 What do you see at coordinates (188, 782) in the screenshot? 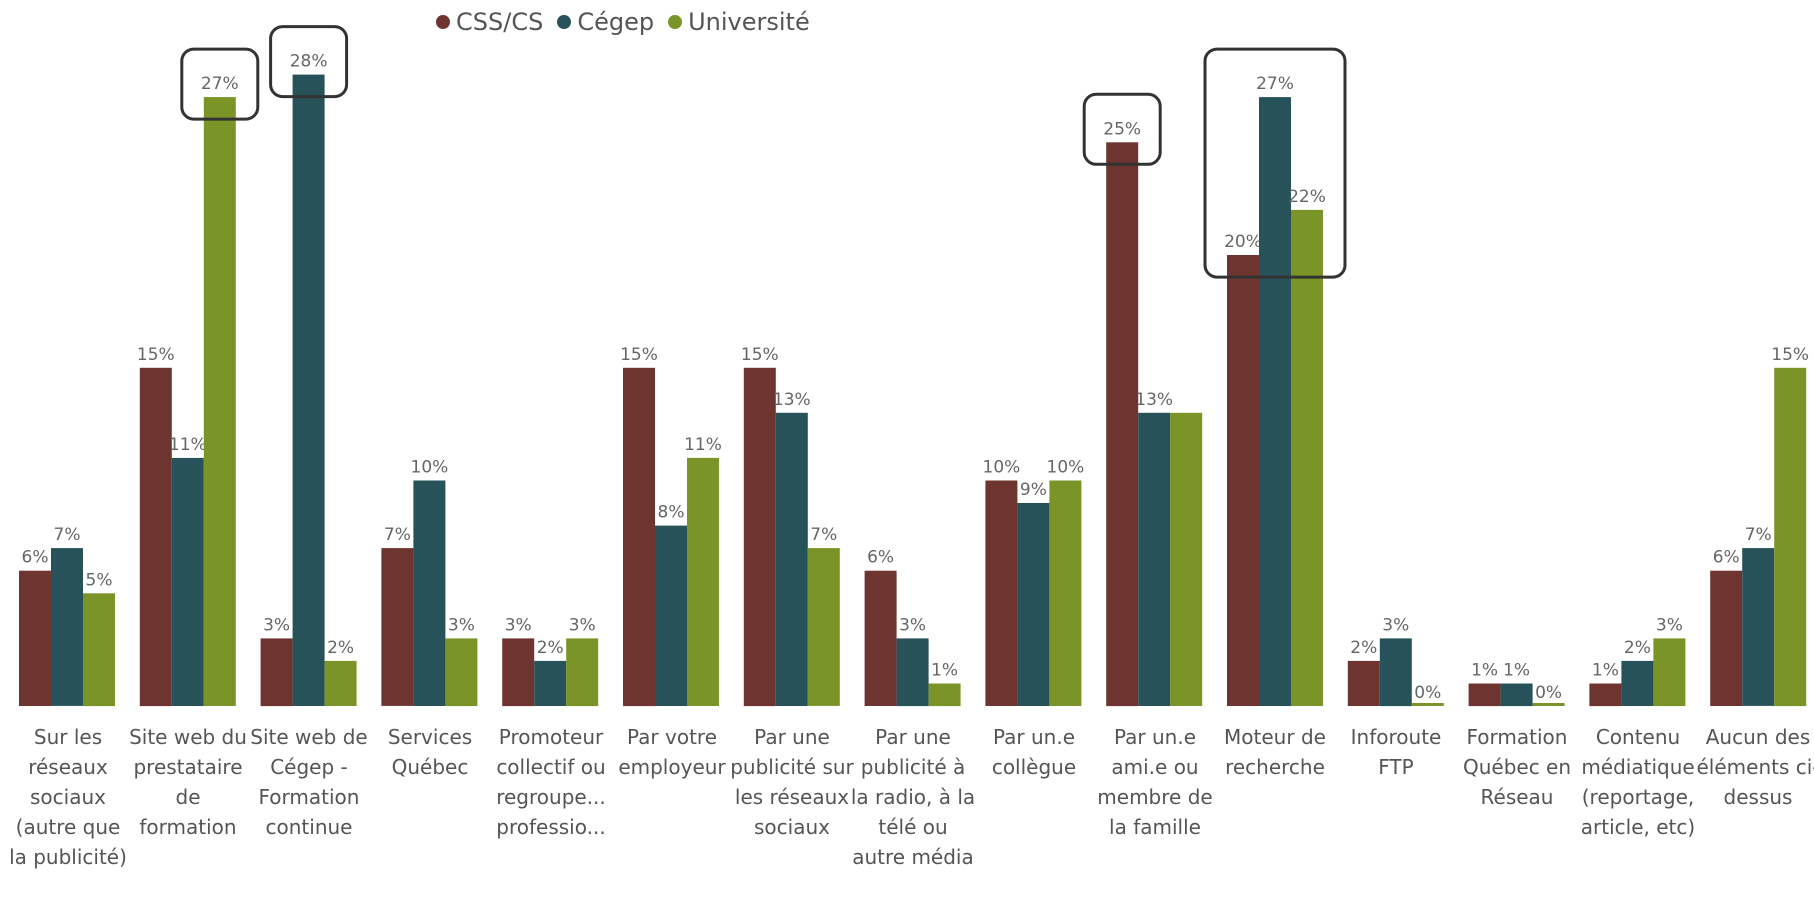
I see `x-tick-label-1: Site web du prestataire de formation` at bounding box center [188, 782].